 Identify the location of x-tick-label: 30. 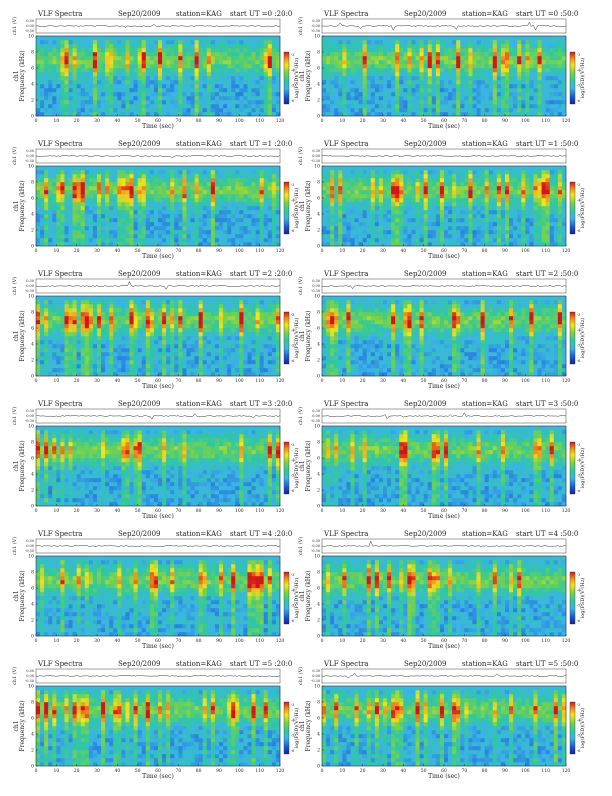
(97, 251).